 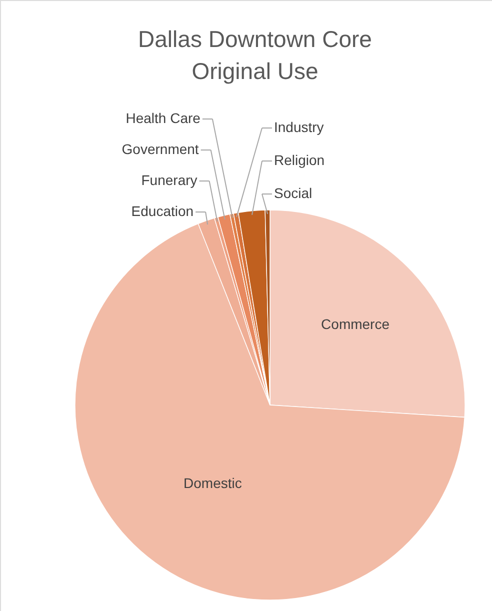 What do you see at coordinates (163, 118) in the screenshot?
I see `slice-label: Health Care` at bounding box center [163, 118].